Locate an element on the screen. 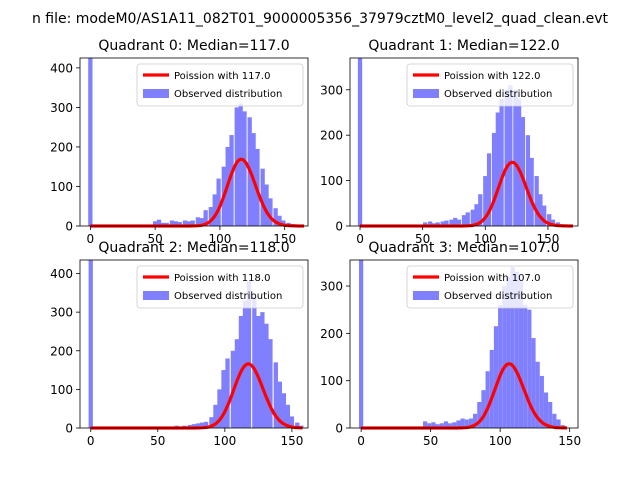  y-tick-label: 100 is located at coordinates (331, 381).